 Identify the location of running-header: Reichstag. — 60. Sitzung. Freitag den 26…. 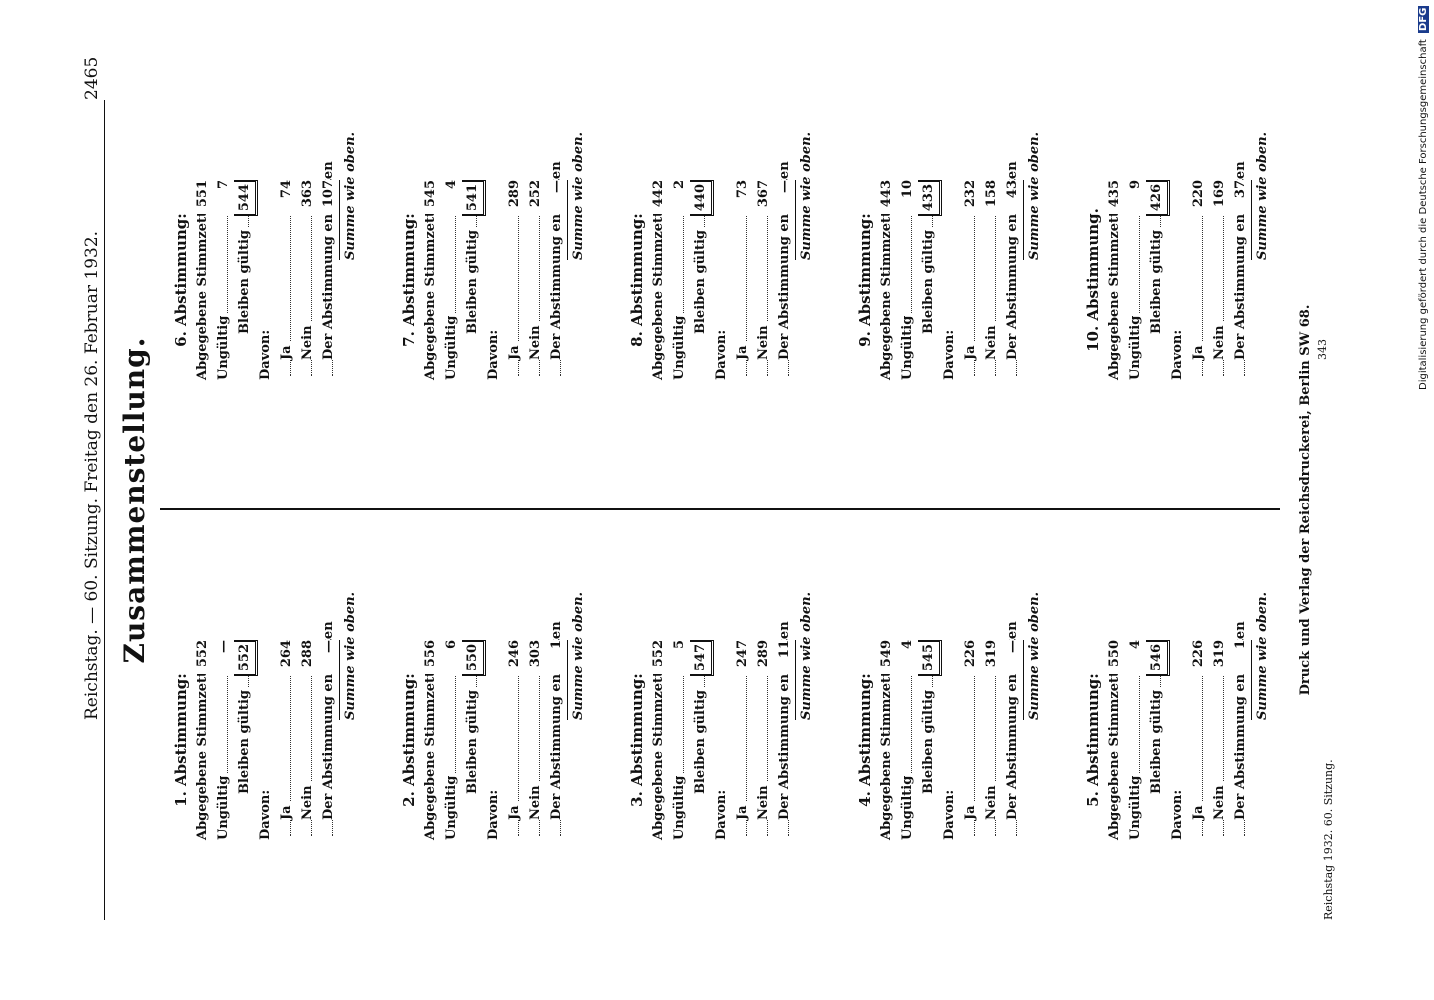
(92, 475).